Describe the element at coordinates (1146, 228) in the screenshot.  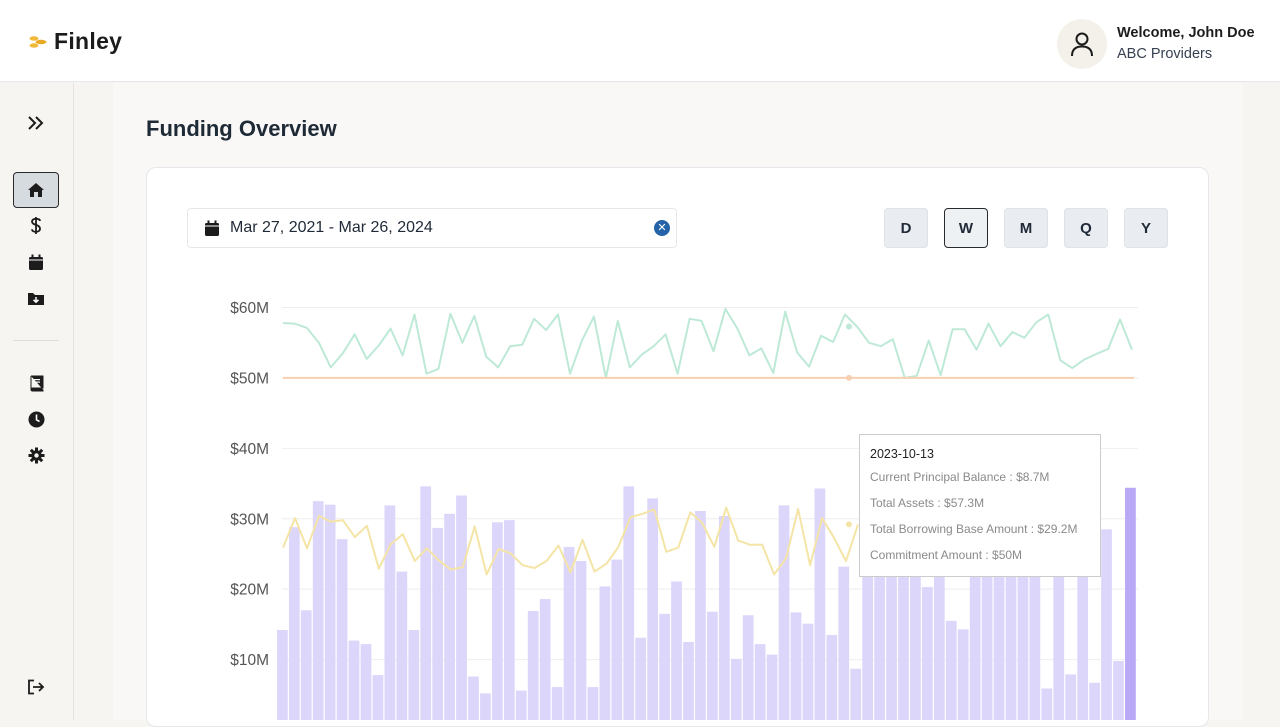
I see `period-button-year: Y` at that location.